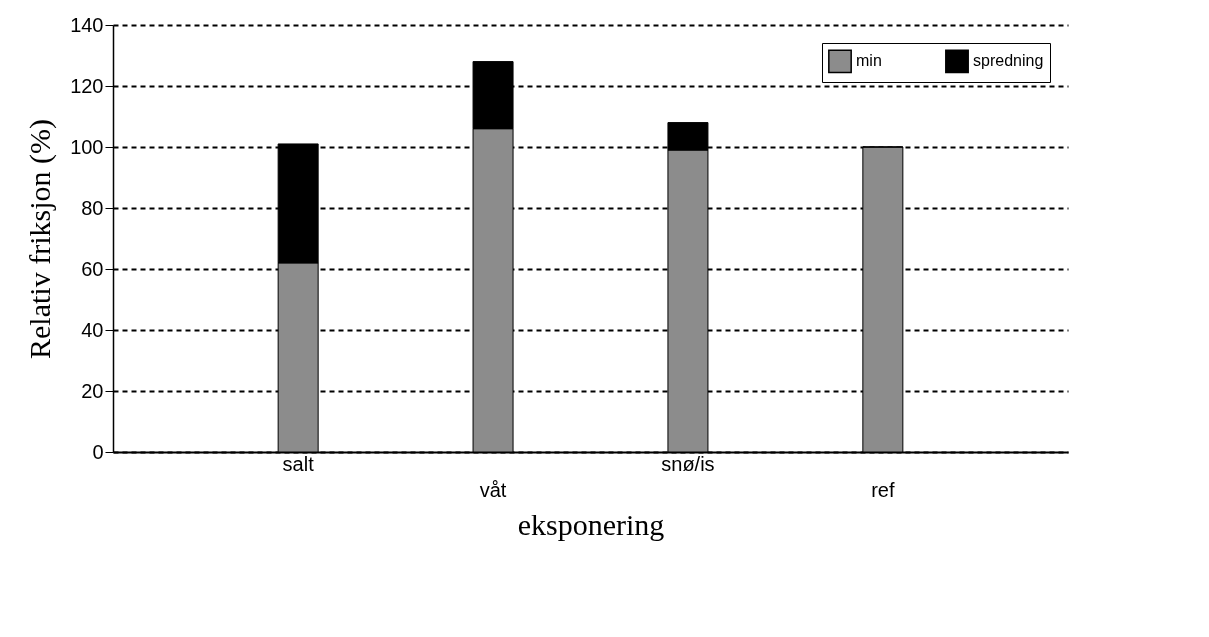  What do you see at coordinates (92, 390) in the screenshot?
I see `y-tick-label: 20` at bounding box center [92, 390].